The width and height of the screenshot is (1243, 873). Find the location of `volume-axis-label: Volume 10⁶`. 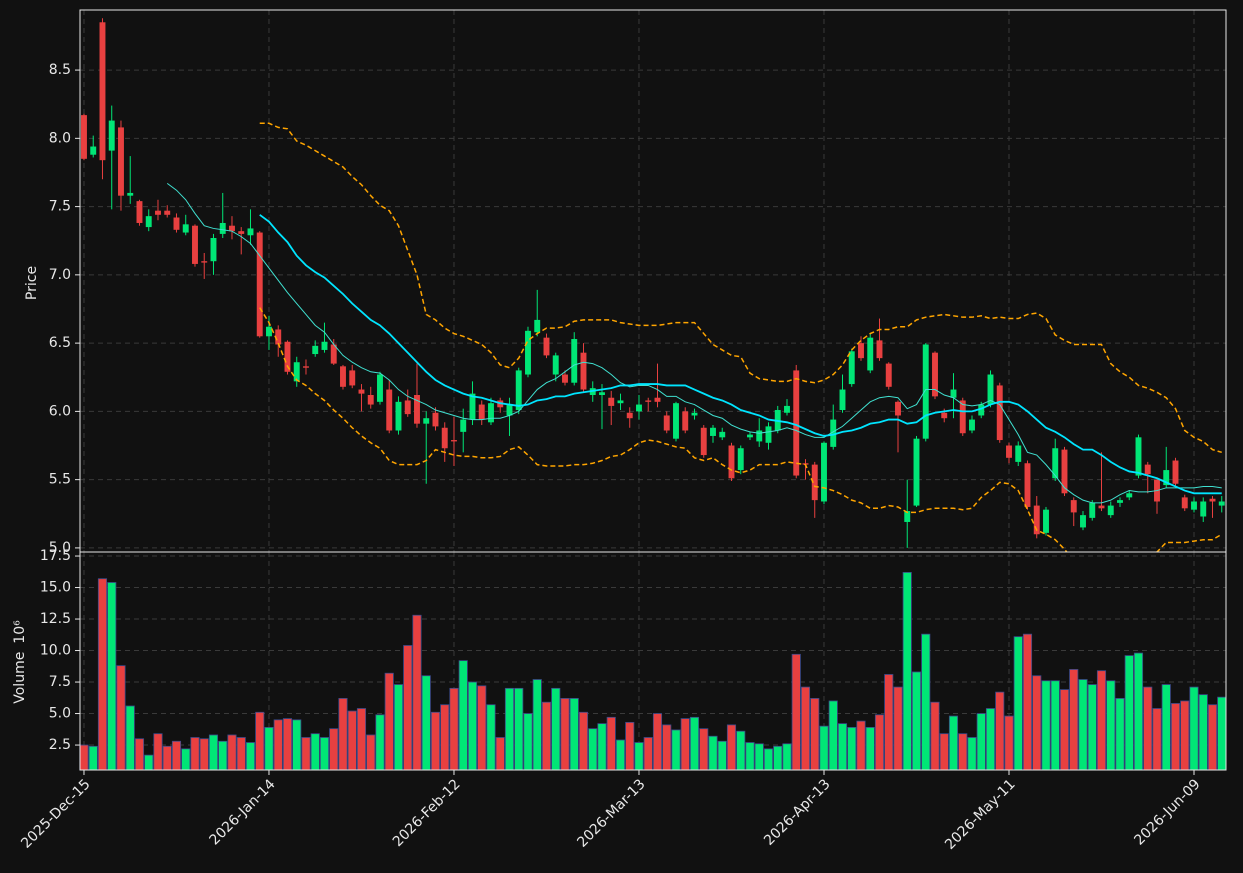

volume-axis-label: Volume 10⁶ is located at coordinates (20, 662).